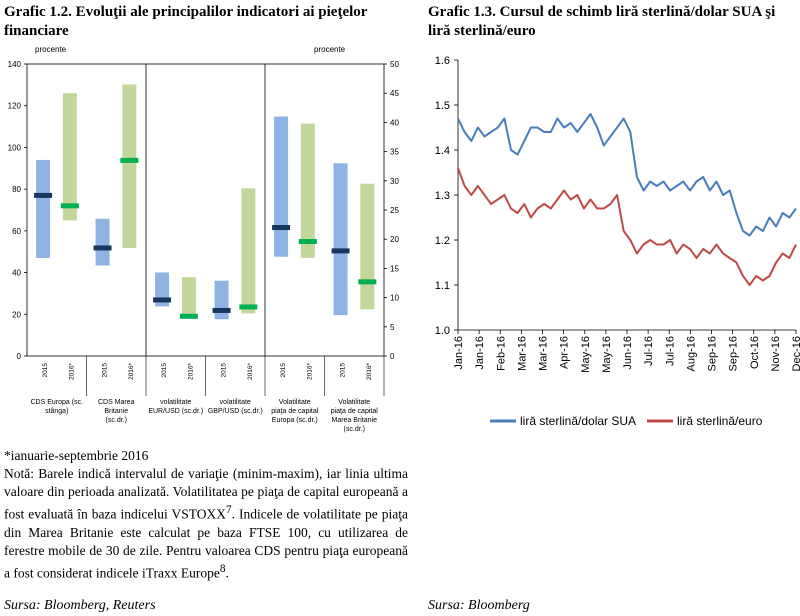 This screenshot has height=616, width=800. Describe the element at coordinates (76, 455) in the screenshot. I see `note-star: *ianuarie-septembrie 2016` at that location.